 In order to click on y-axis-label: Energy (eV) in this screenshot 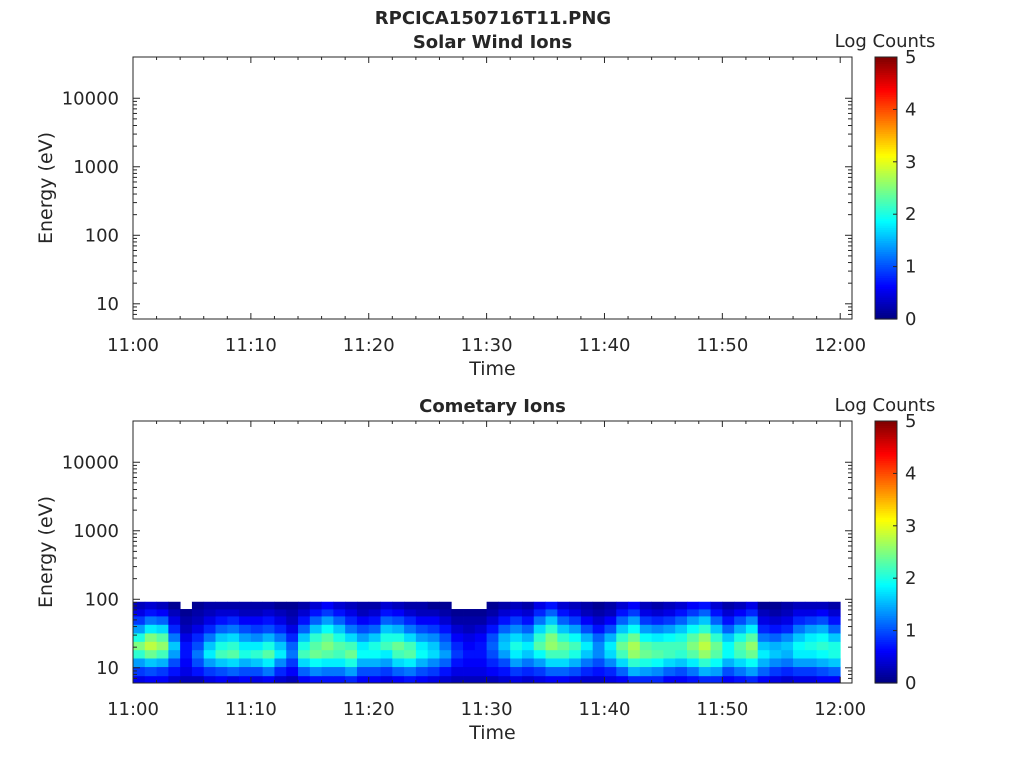, I will do `click(46, 552)`.